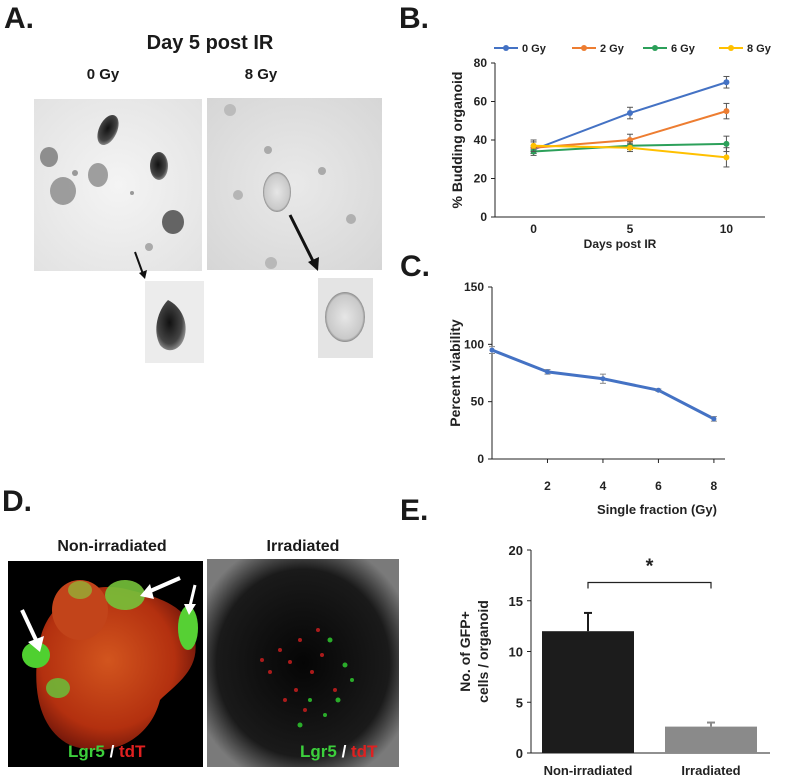  What do you see at coordinates (414, 510) in the screenshot?
I see `panel-e-letter: E.` at bounding box center [414, 510].